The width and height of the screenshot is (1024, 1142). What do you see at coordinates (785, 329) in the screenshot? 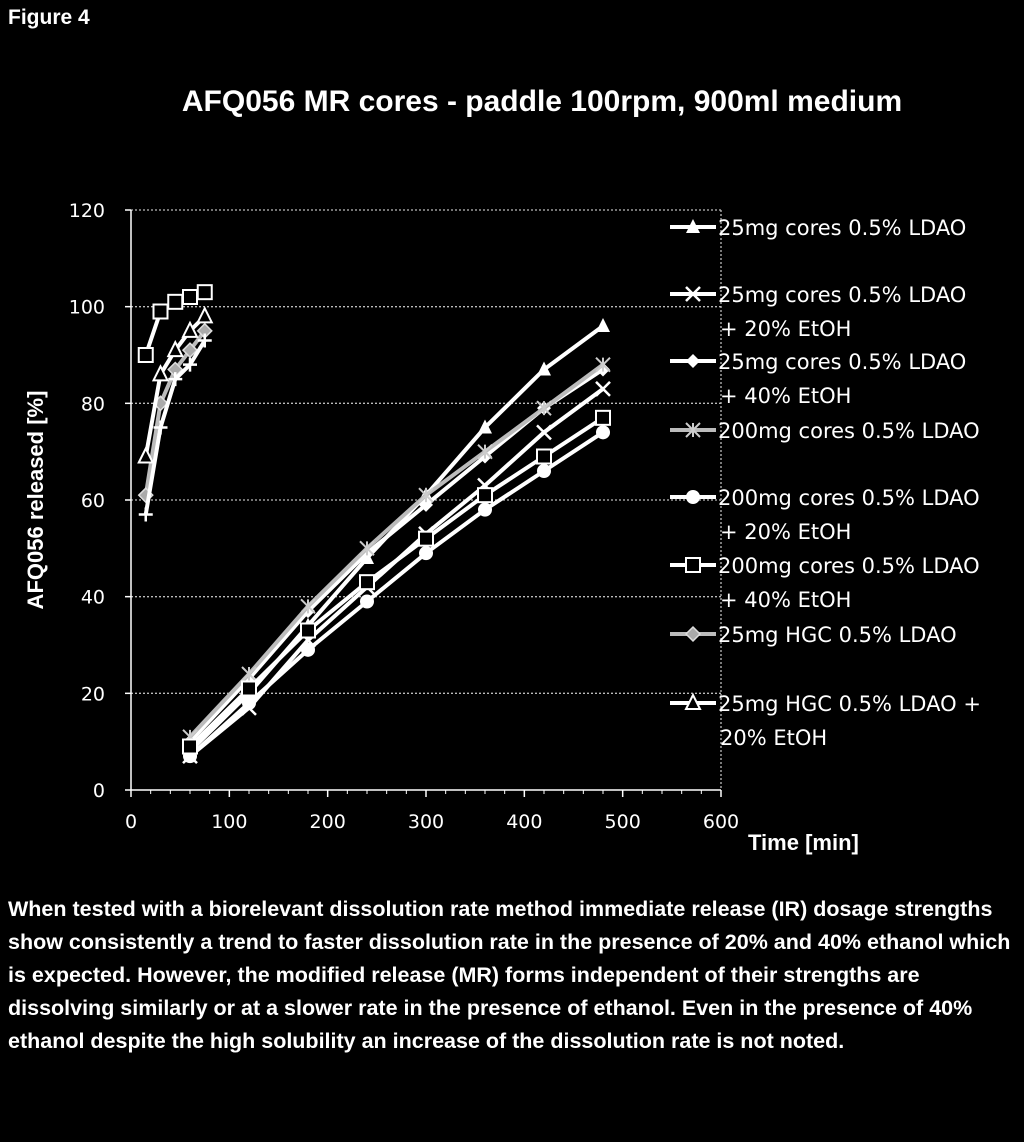
I see `legend-label: + 20% EtOH` at bounding box center [785, 329].